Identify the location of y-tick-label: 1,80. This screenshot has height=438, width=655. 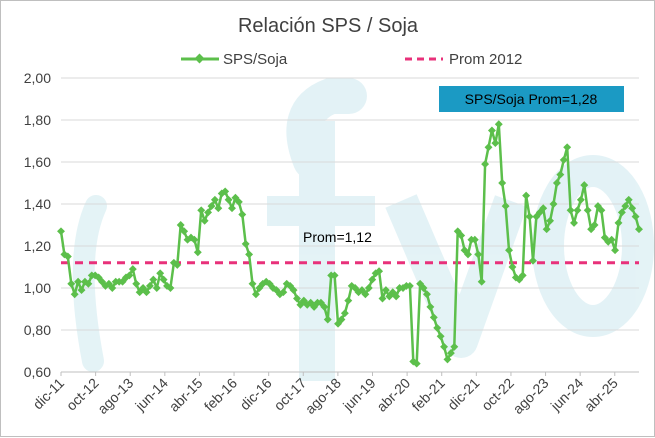
(37, 120).